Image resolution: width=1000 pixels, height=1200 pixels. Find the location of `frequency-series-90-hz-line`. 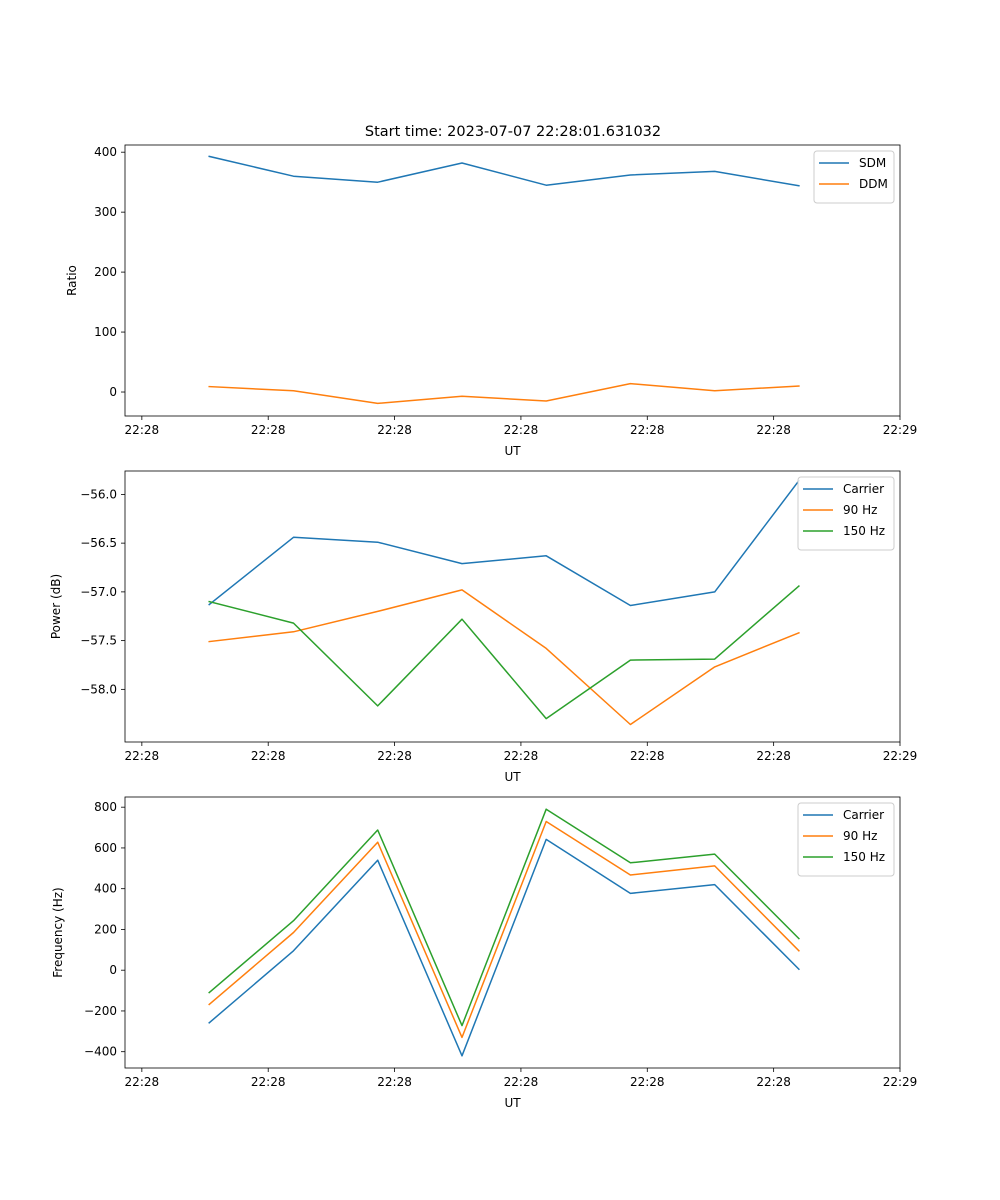

frequency-series-90-hz-line is located at coordinates (504, 929).